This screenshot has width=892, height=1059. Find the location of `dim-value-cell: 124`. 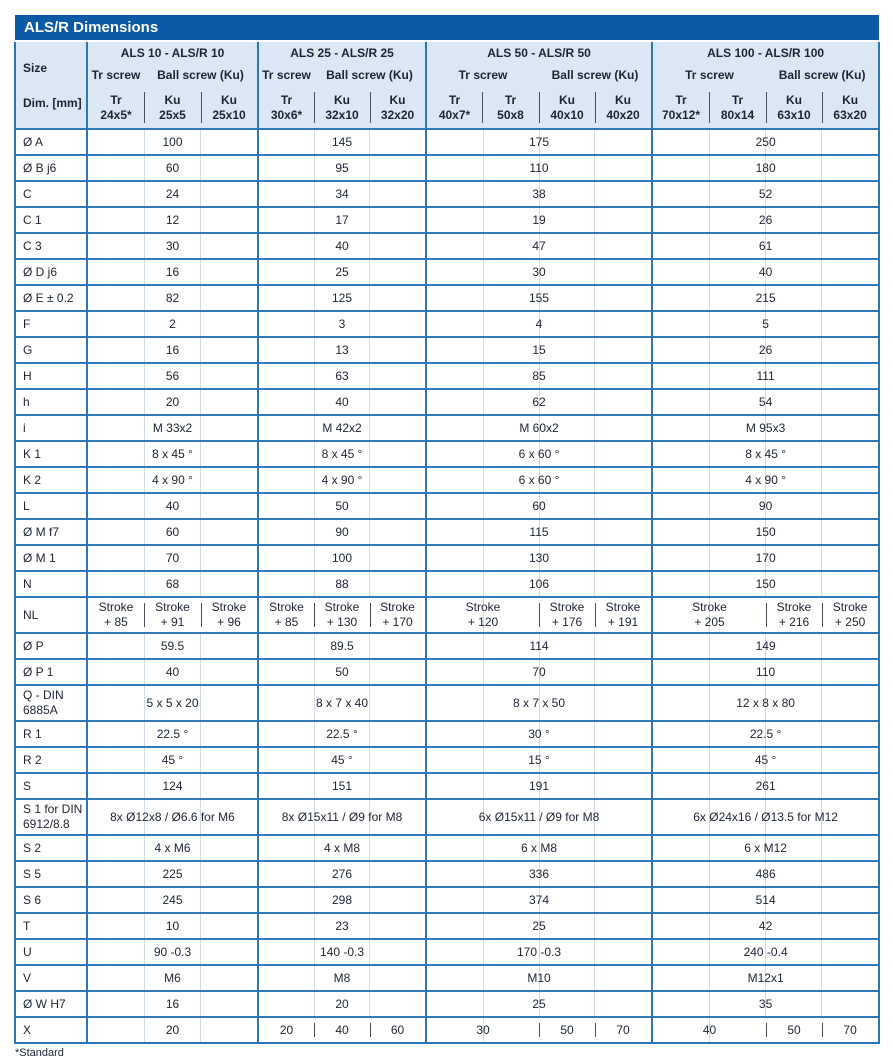

dim-value-cell: 124 is located at coordinates (172, 785).